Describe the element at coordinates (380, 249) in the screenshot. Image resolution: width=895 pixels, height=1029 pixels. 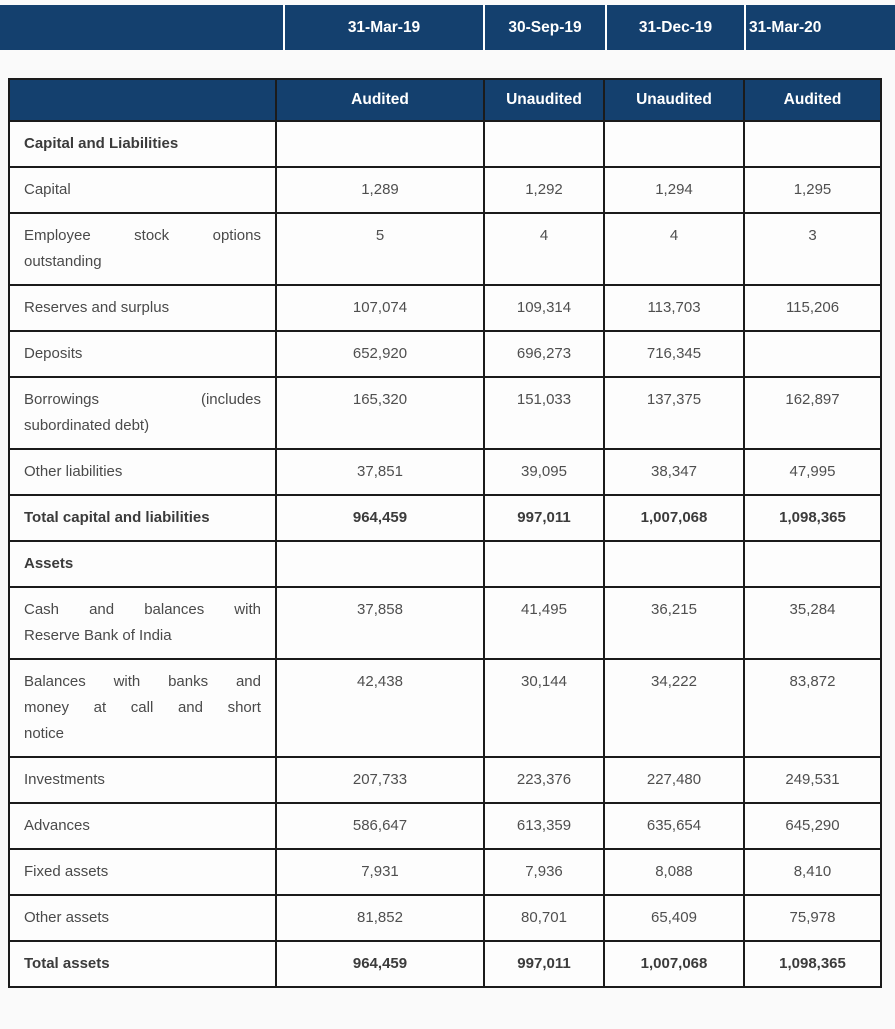
I see `value-cell: 5` at that location.